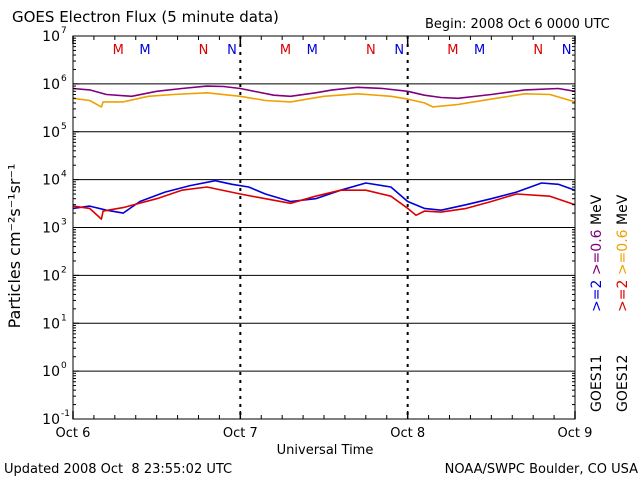 This screenshot has width=640, height=480. What do you see at coordinates (623, 383) in the screenshot?
I see `legend-satellite-label: GOES12` at bounding box center [623, 383].